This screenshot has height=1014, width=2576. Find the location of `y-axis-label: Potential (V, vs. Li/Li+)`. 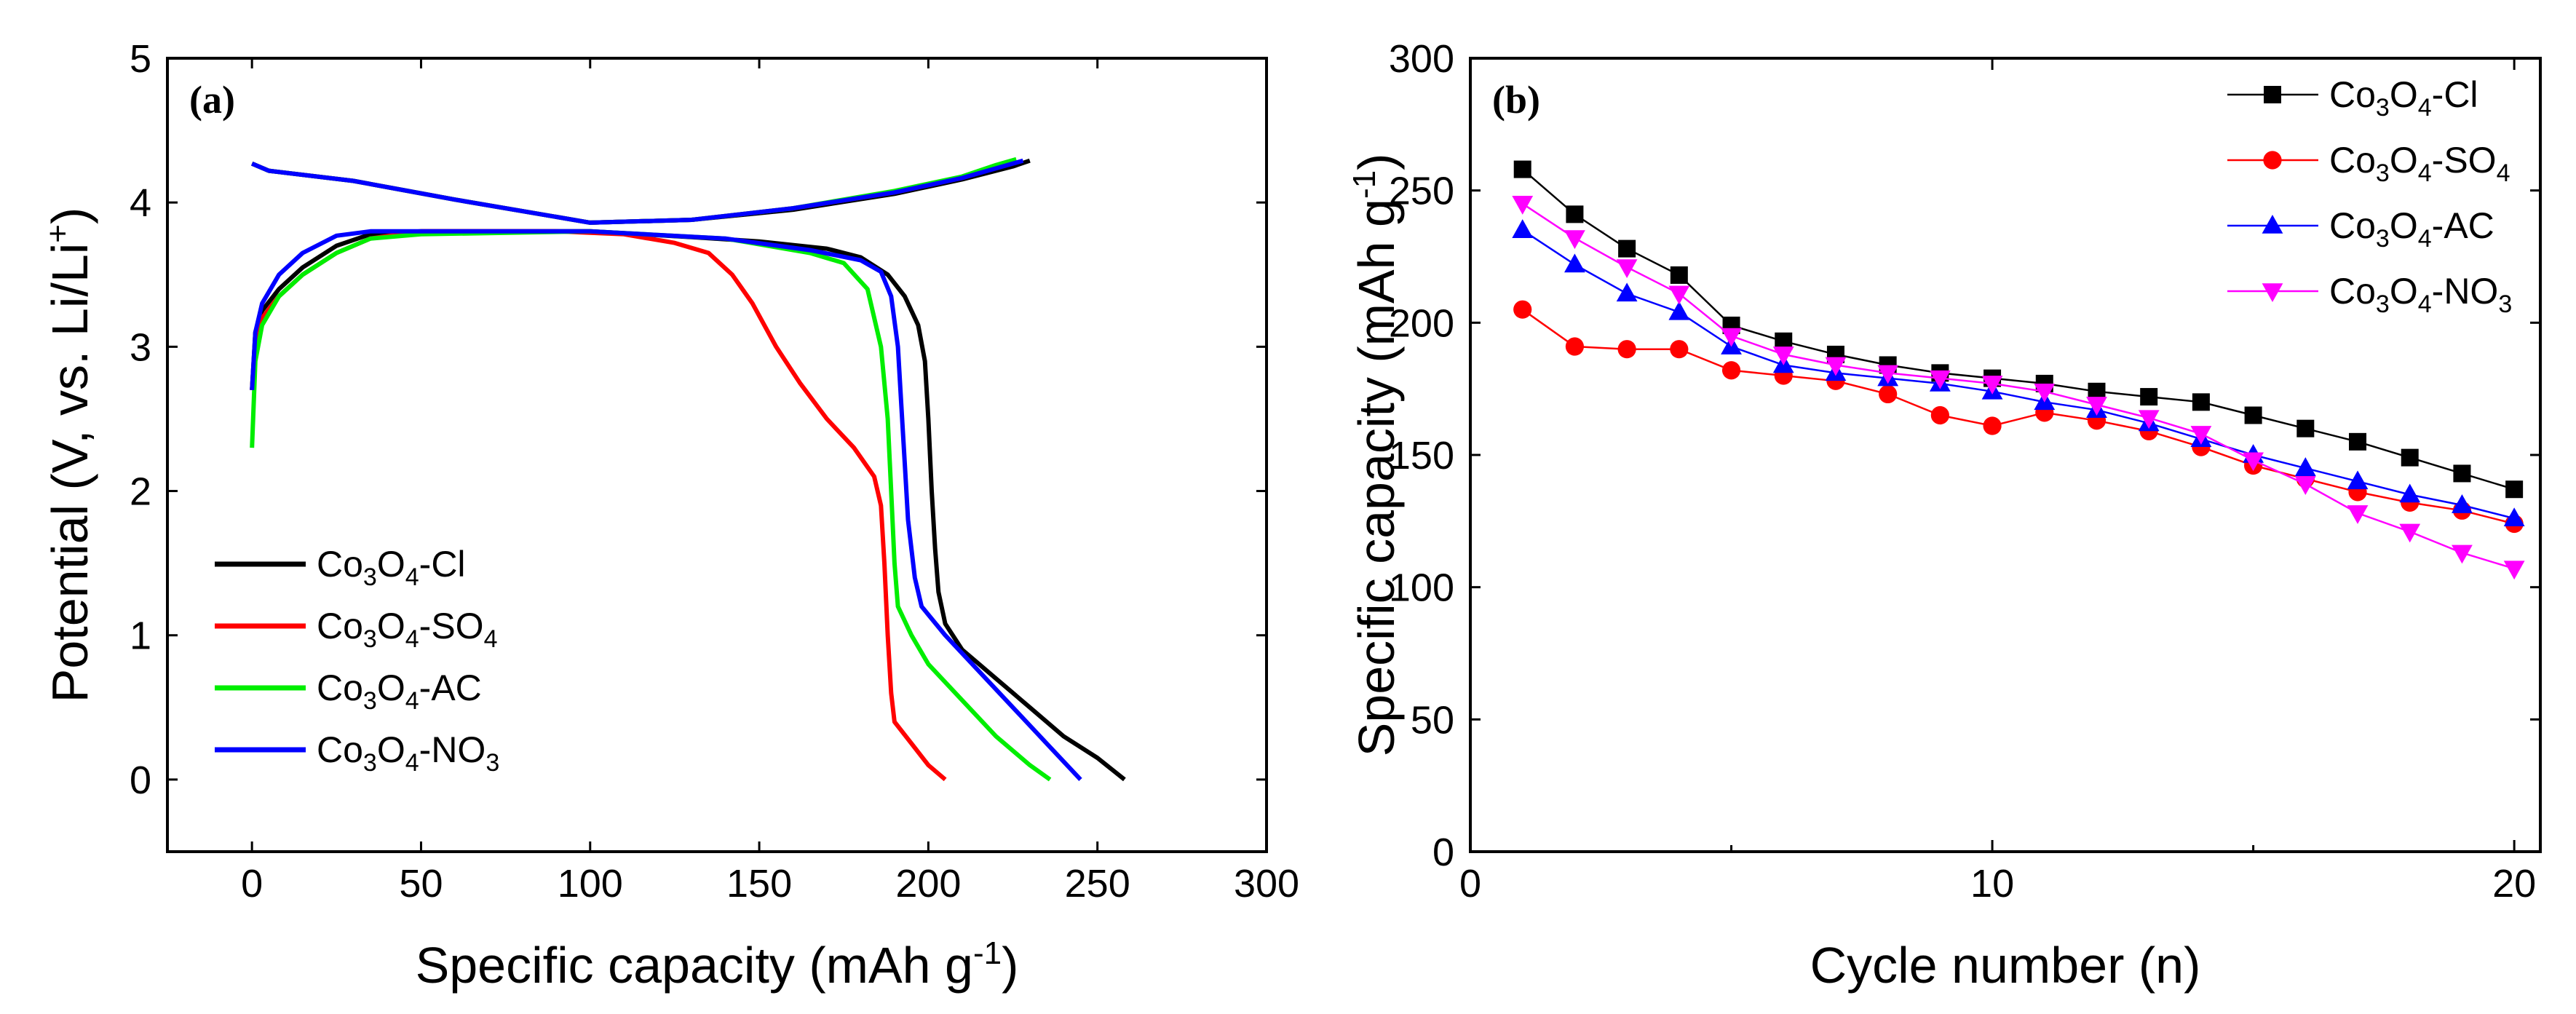

y-axis-label: Potential (V, vs. Li/Li+) is located at coordinates (69, 455).